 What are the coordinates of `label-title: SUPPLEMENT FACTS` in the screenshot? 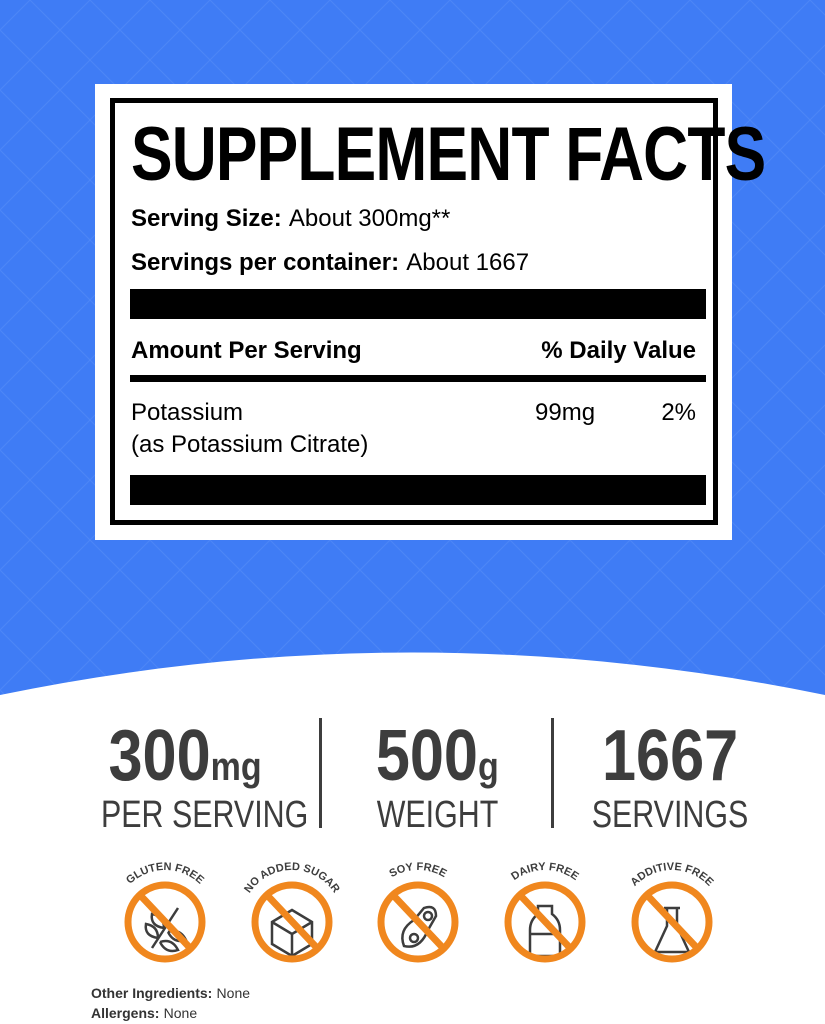 It's located at (448, 154).